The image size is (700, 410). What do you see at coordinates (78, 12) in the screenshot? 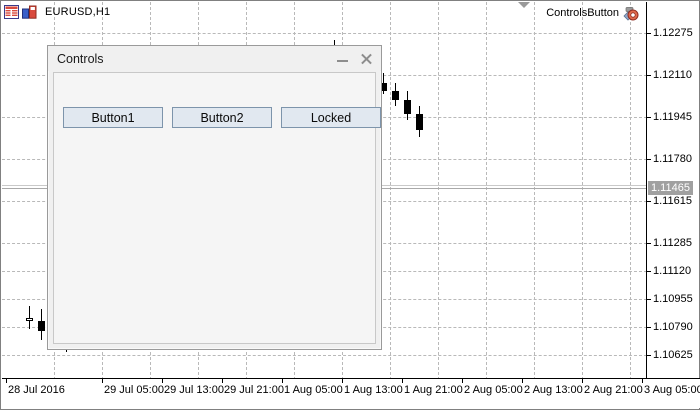
I see `symbol-period-label: EURUSD,H1` at bounding box center [78, 12].